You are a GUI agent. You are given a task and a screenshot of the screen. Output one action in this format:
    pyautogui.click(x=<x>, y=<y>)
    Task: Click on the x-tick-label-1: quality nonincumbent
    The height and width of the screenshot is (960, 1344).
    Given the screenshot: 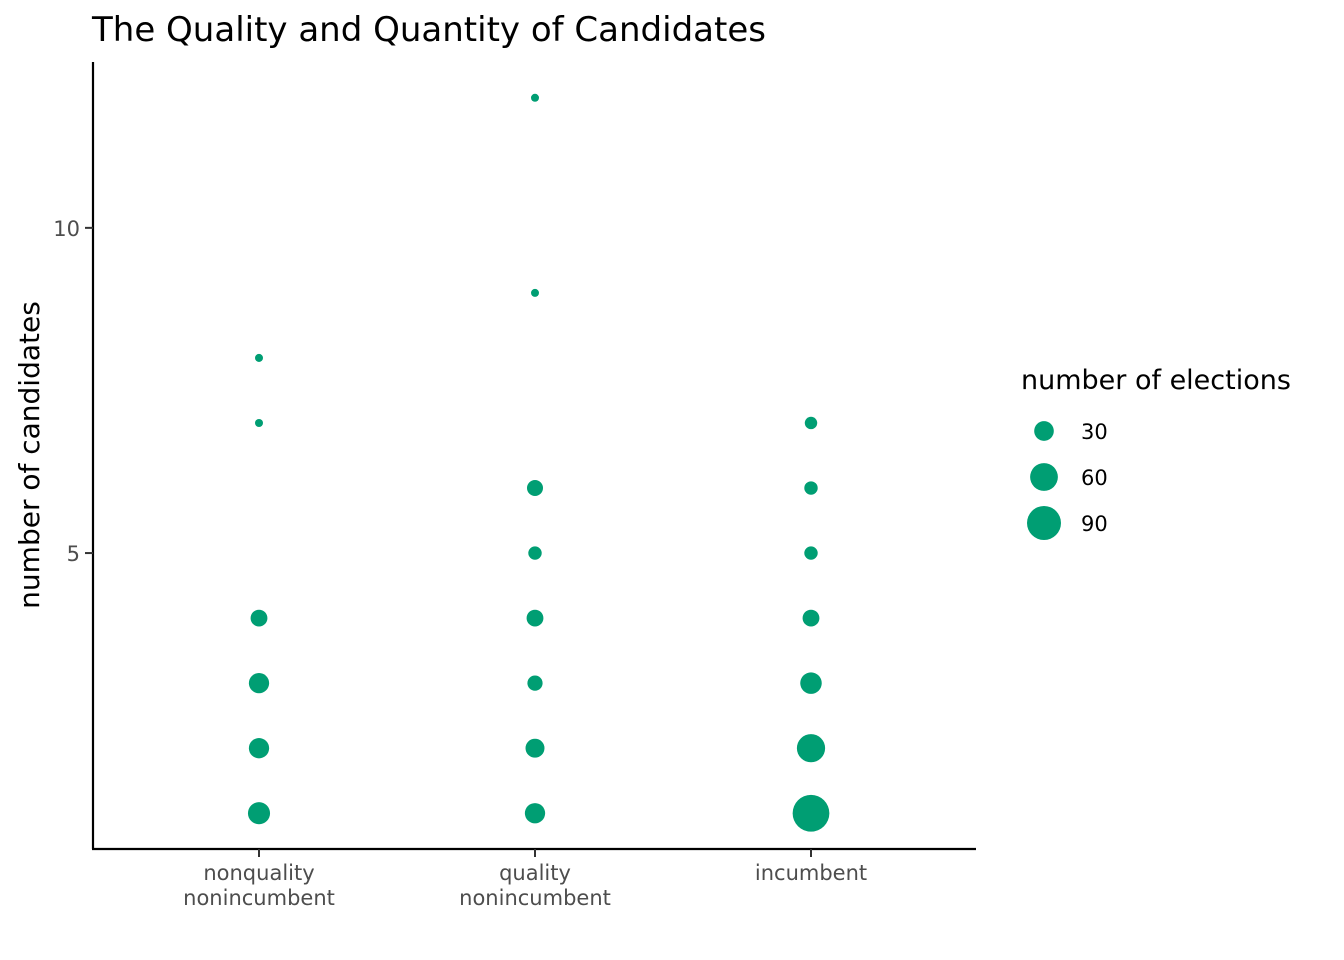 What is the action you would take?
    pyautogui.click(x=535, y=885)
    